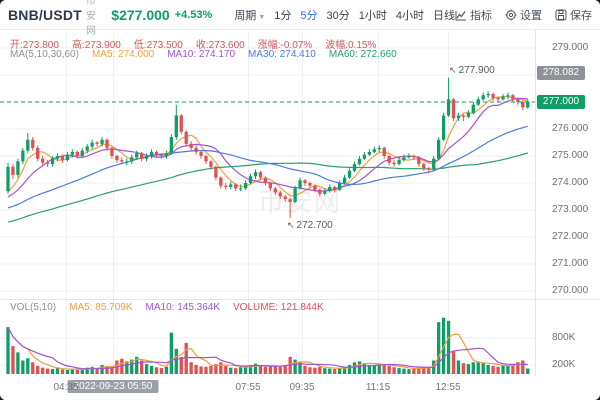 This screenshot has height=400, width=600. What do you see at coordinates (378, 387) in the screenshot?
I see `time-axis-label: 11:15` at bounding box center [378, 387].